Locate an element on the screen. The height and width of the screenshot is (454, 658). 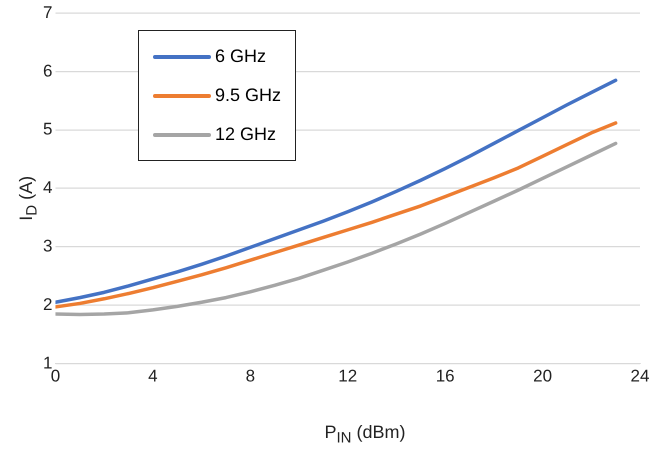
y-tick-label: 6 is located at coordinates (47, 70).